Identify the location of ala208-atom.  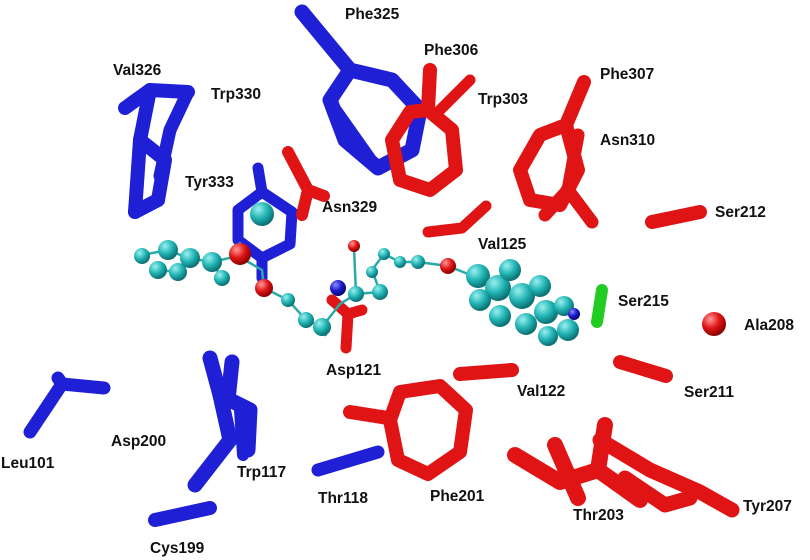
(714, 324).